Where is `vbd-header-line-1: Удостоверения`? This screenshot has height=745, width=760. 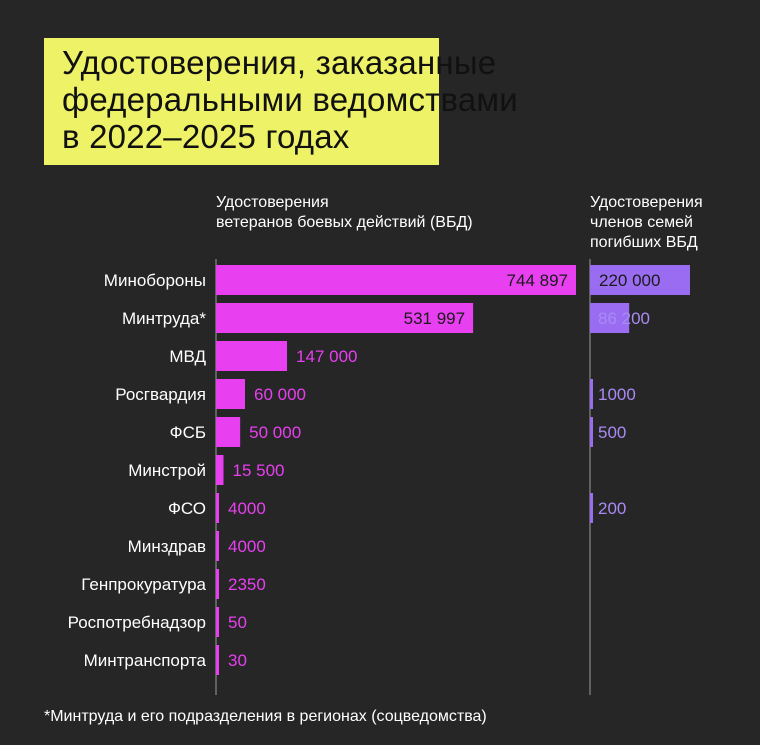 vbd-header-line-1: Удостоверения is located at coordinates (272, 202).